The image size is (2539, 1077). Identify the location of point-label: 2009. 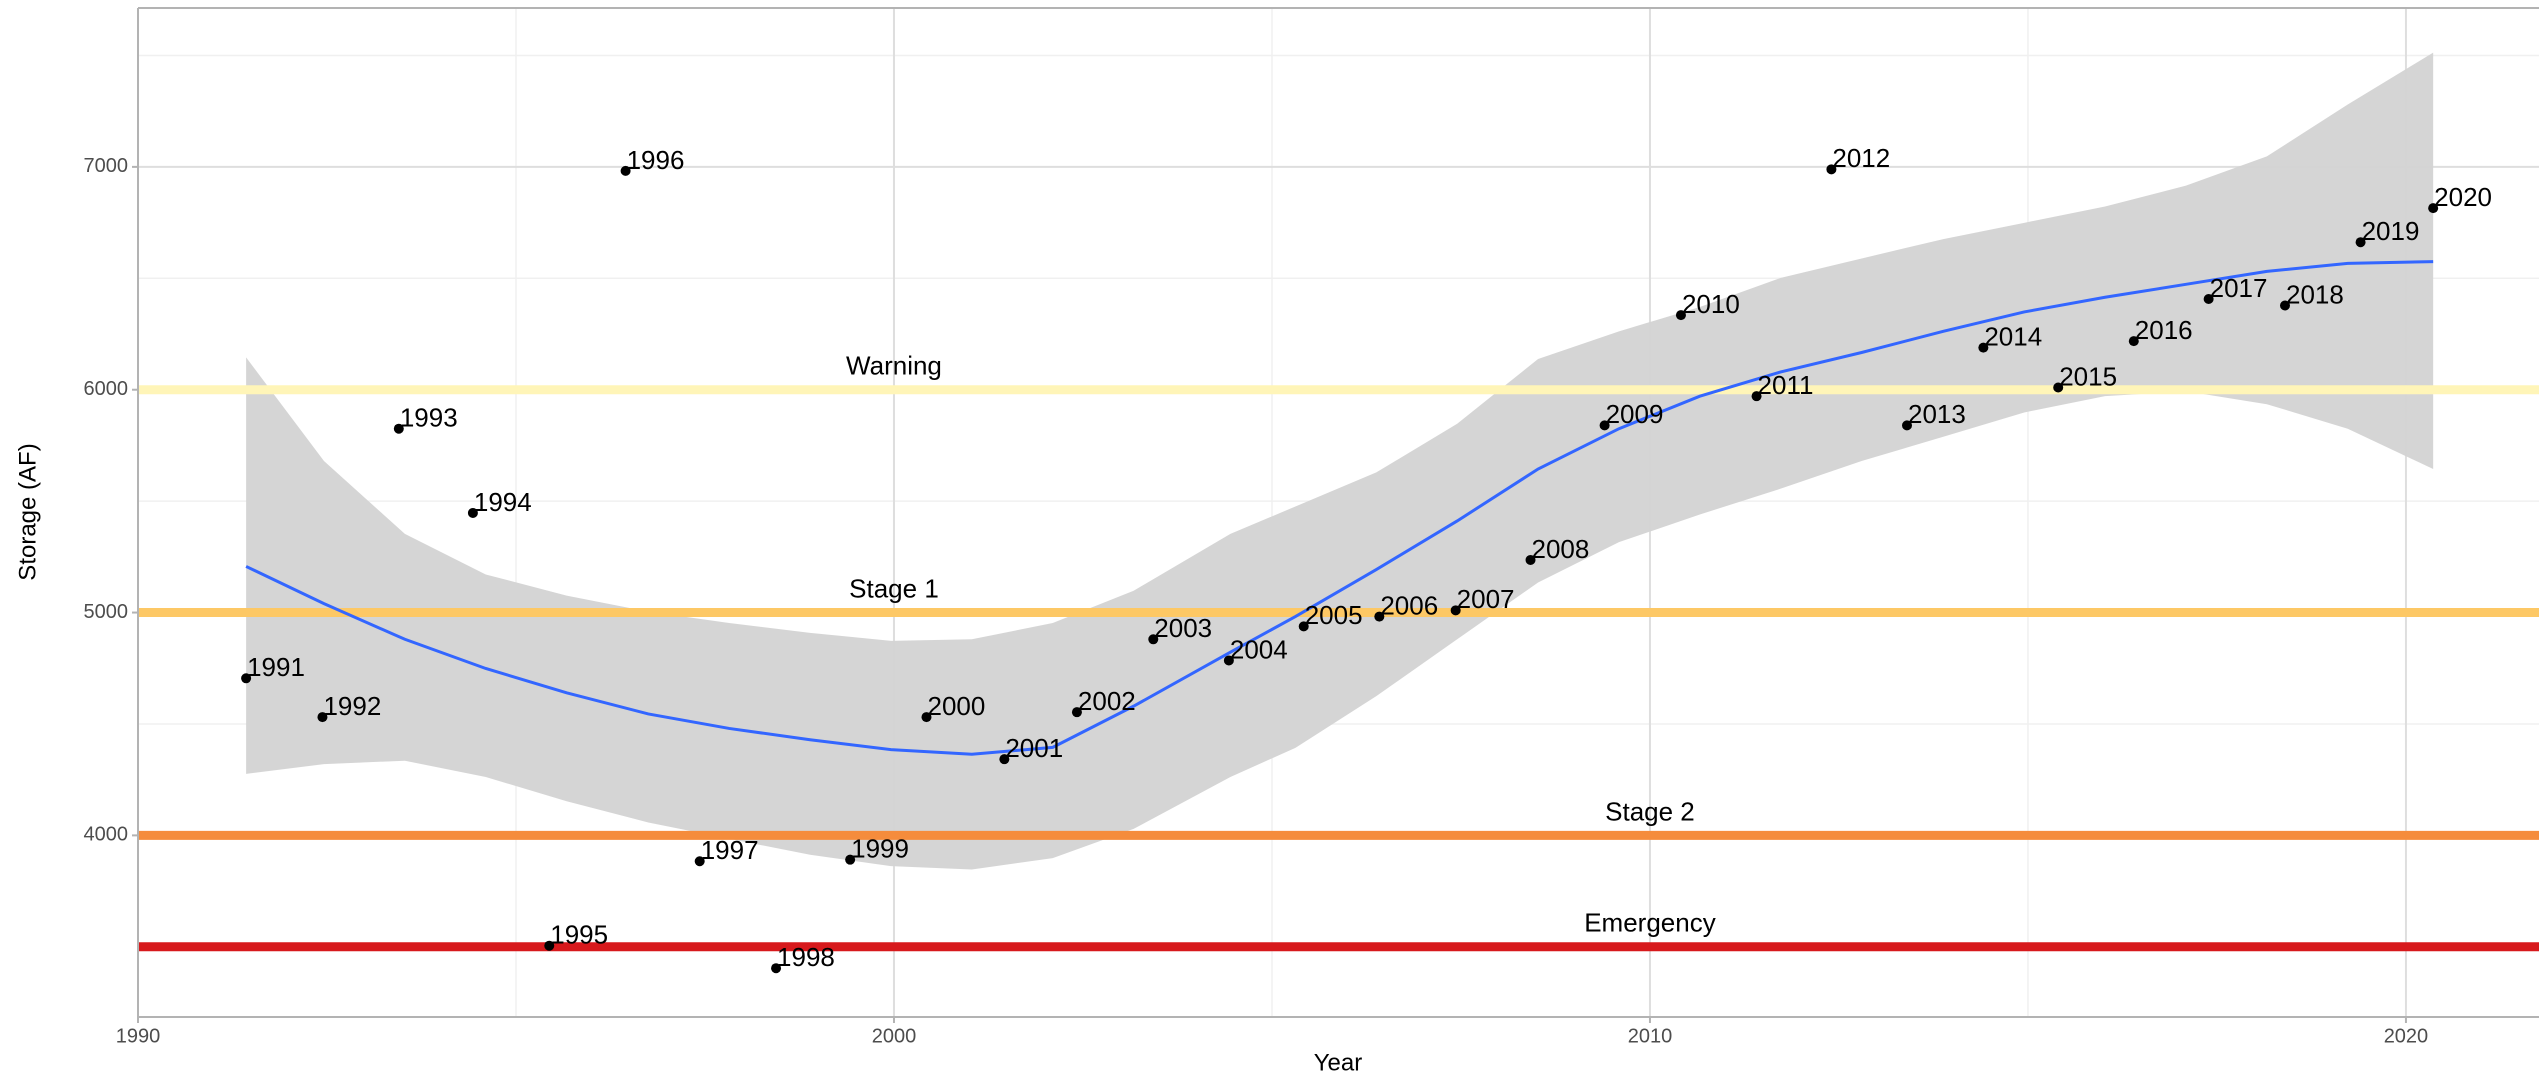
(1635, 414).